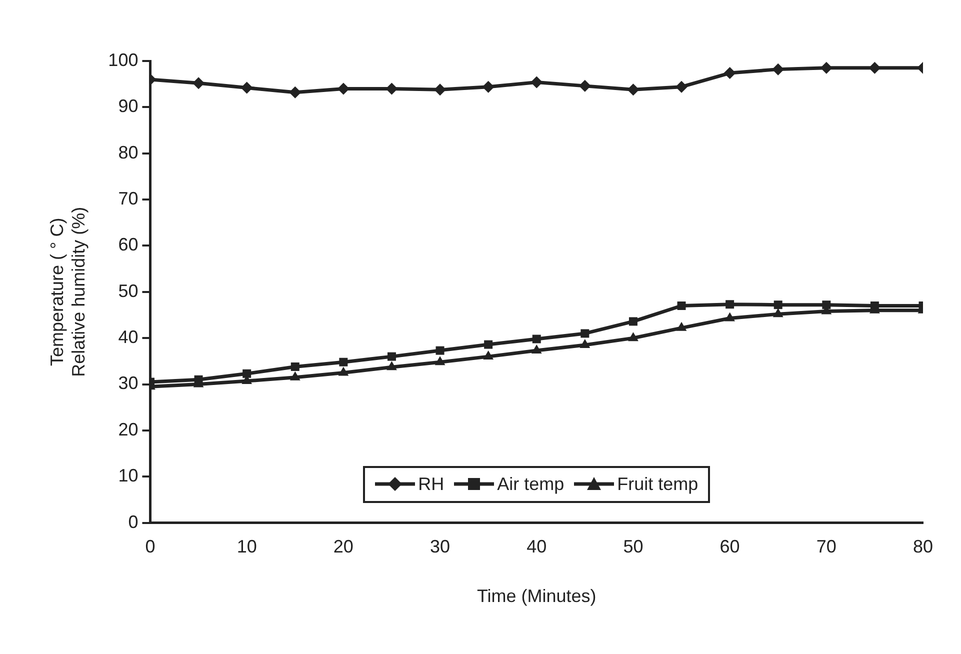 The width and height of the screenshot is (961, 654). I want to click on legend-label: Air temp, so click(530, 484).